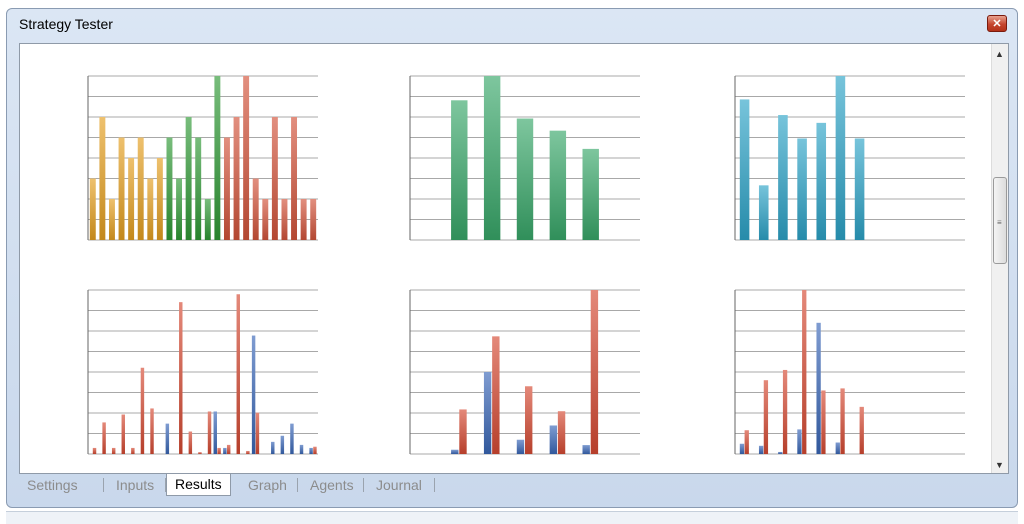 This screenshot has width=1024, height=524. Describe the element at coordinates (52, 485) in the screenshot. I see `tab-settings: Settings` at that location.